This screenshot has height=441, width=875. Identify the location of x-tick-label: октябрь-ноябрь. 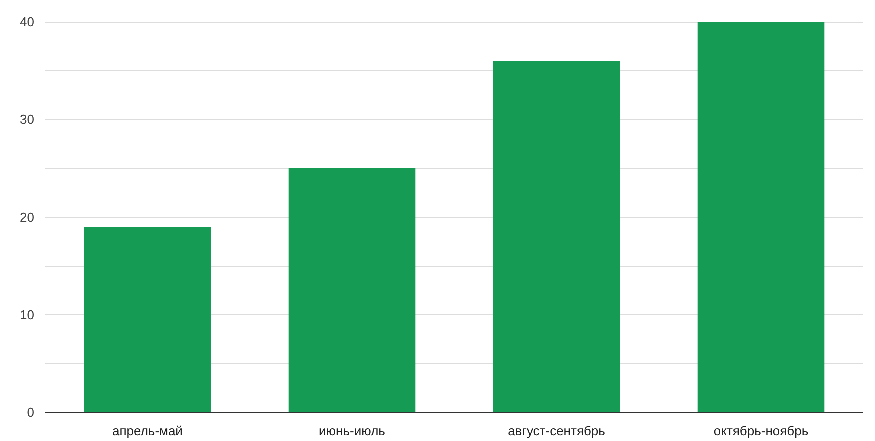
(761, 431).